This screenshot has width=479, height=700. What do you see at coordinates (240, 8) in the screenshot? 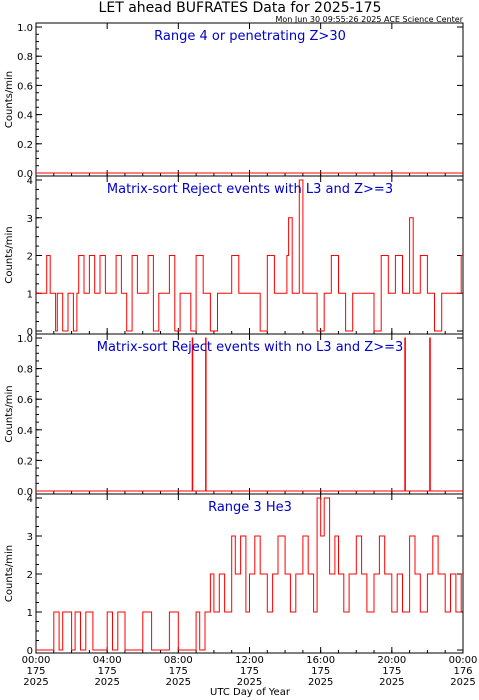
I see `chart-title: LET ahead BUFRATES Data for 2025-175` at bounding box center [240, 8].